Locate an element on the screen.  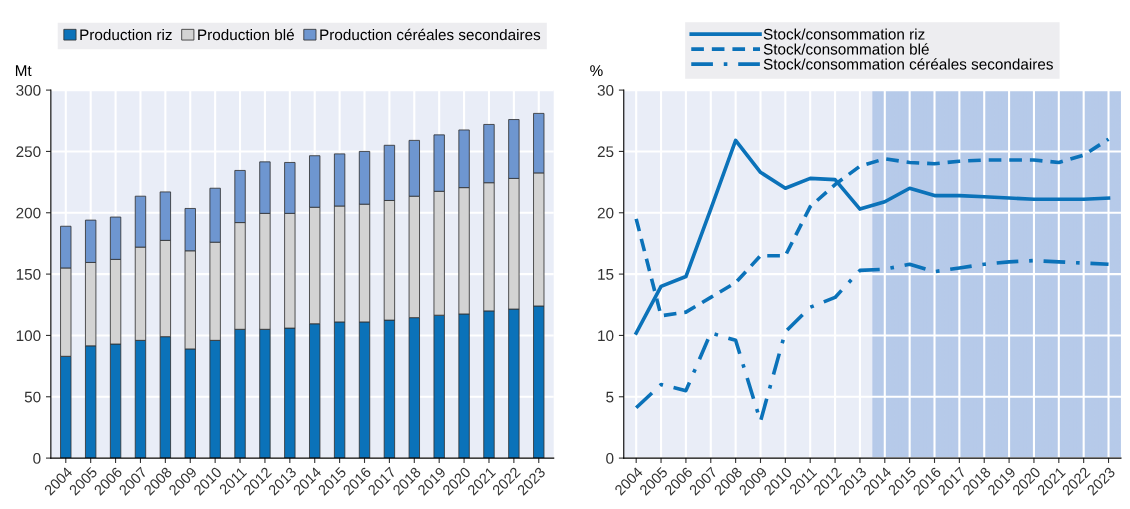
y-tick-label: 10 is located at coordinates (606, 336).